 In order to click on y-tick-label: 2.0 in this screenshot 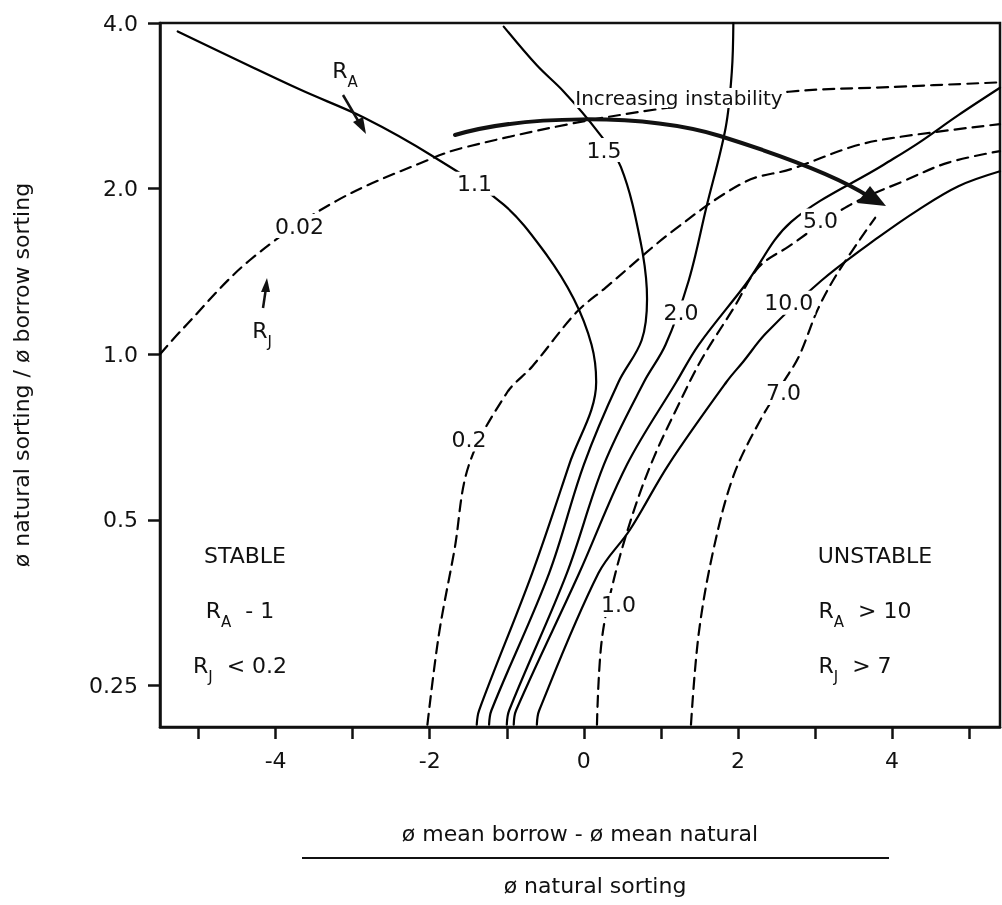, I will do `click(120, 189)`.